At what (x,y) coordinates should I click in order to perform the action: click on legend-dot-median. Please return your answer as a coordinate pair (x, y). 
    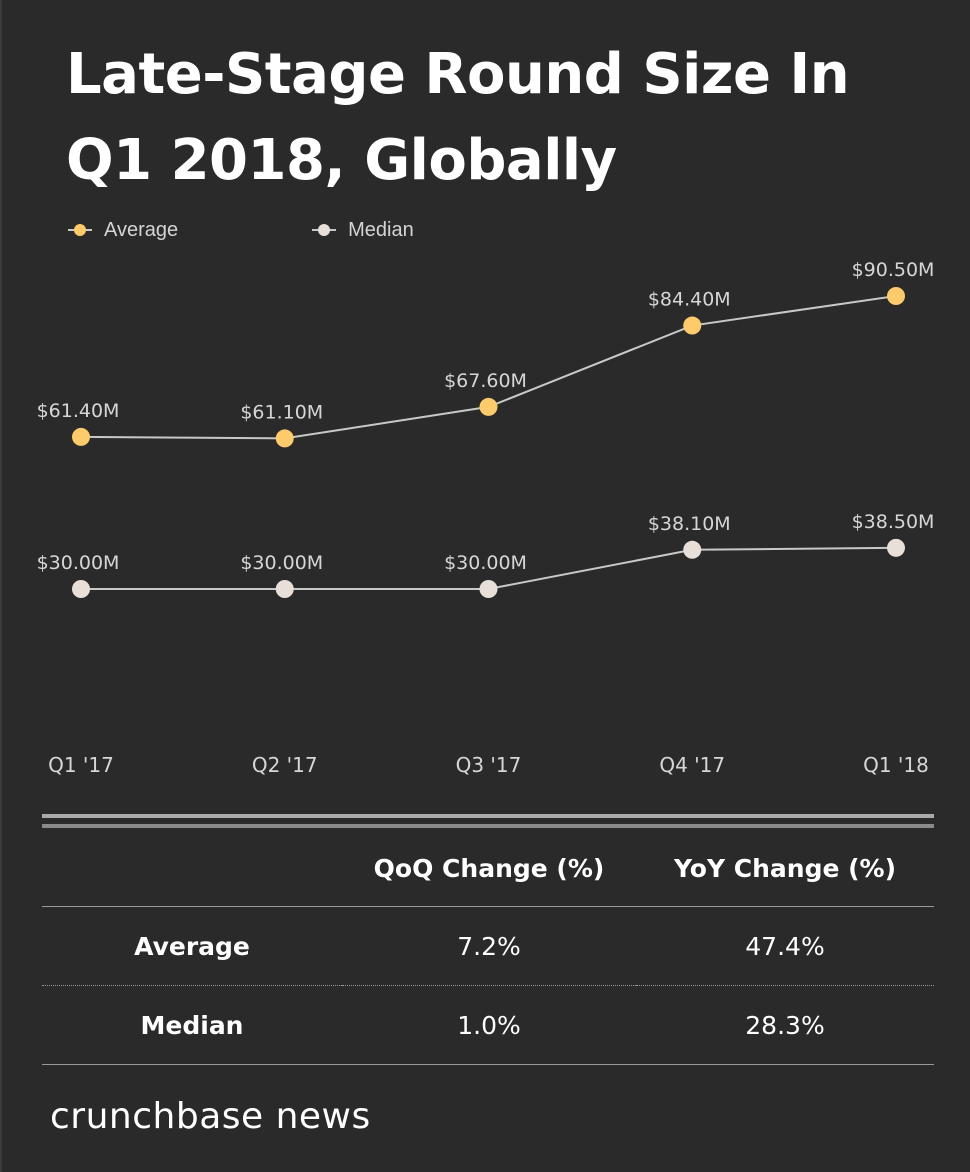
    Looking at the image, I should click on (324, 230).